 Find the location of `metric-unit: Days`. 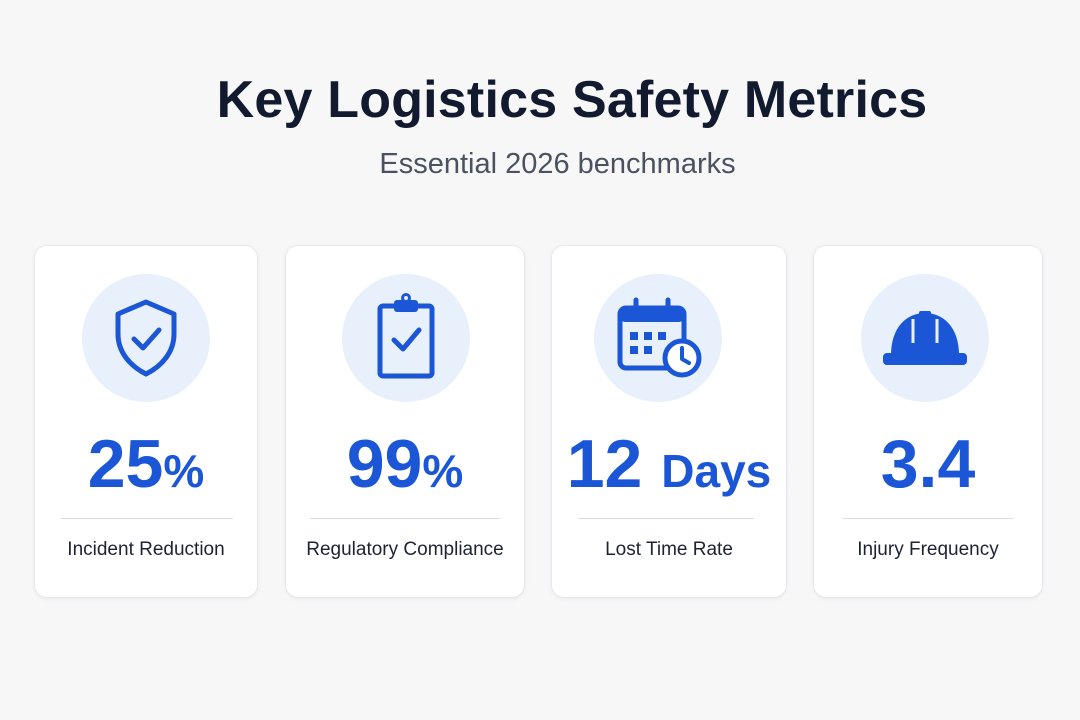

metric-unit: Days is located at coordinates (716, 471).